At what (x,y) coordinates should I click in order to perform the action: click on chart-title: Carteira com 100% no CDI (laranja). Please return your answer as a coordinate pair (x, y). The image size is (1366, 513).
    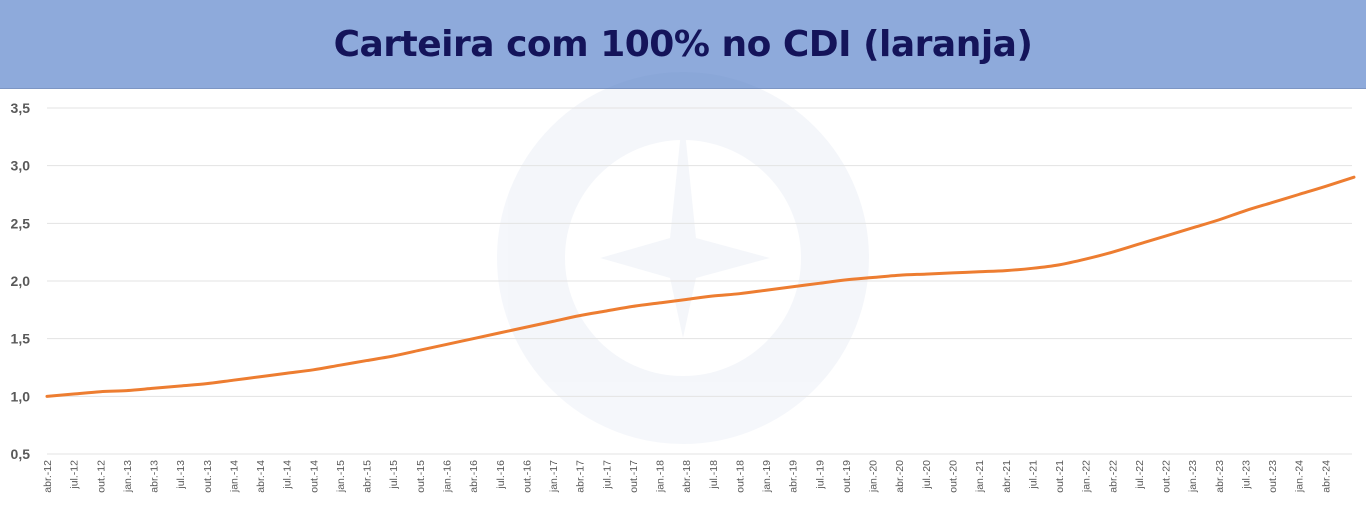
    Looking at the image, I should click on (683, 44).